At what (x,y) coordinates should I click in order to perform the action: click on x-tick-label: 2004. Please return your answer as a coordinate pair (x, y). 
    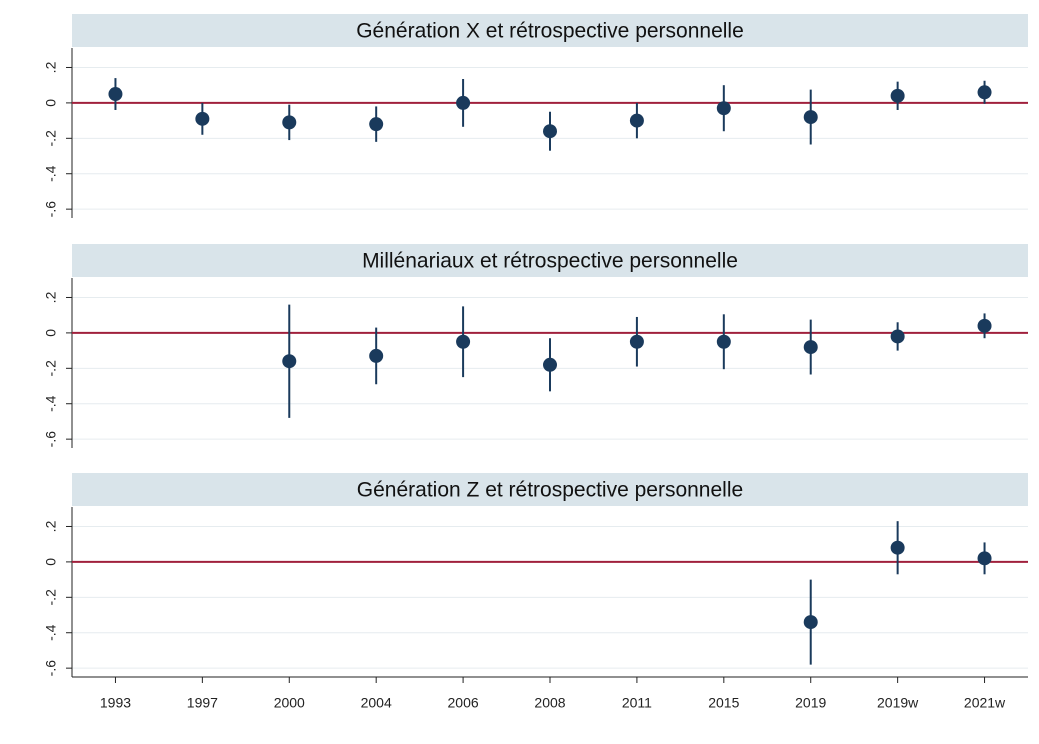
    Looking at the image, I should click on (376, 703).